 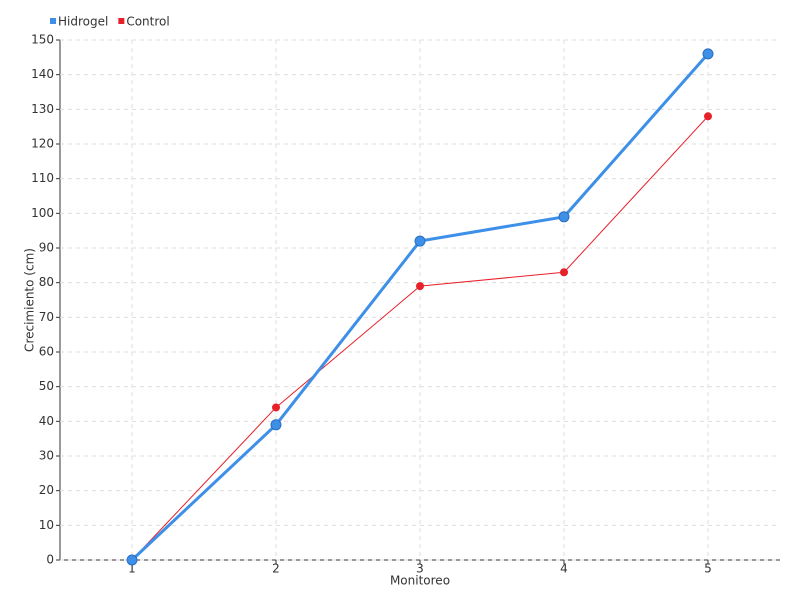 What do you see at coordinates (50, 560) in the screenshot?
I see `y-tick-label: 0` at bounding box center [50, 560].